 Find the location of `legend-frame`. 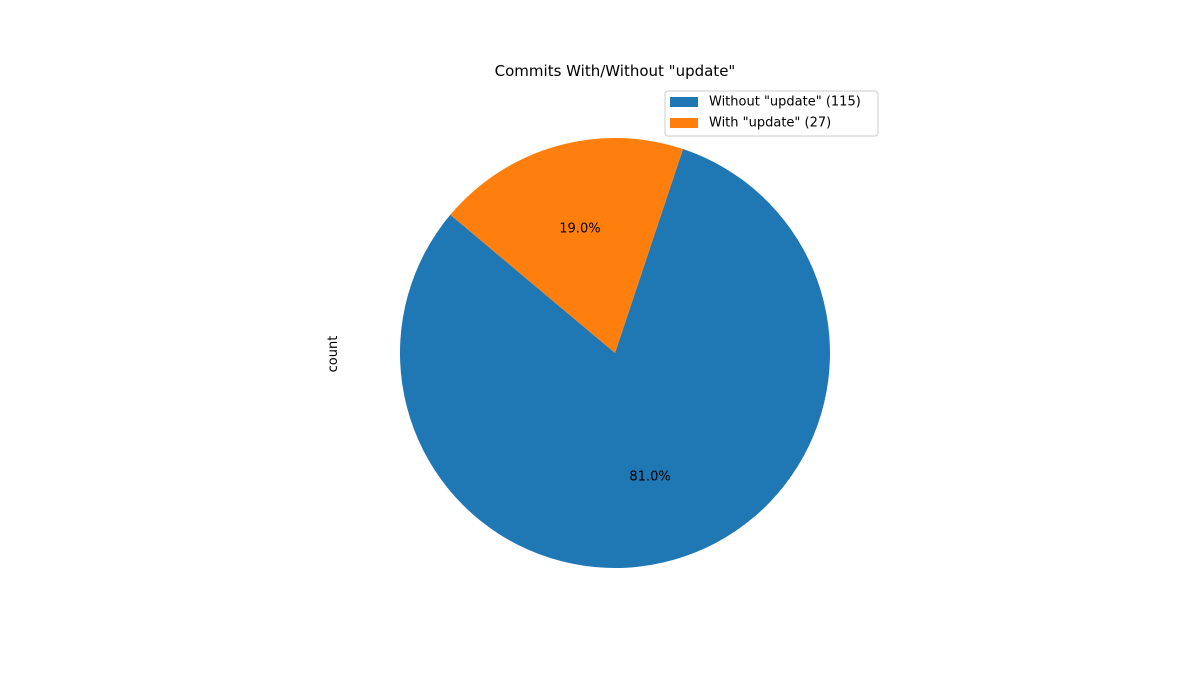

legend-frame is located at coordinates (771, 113).